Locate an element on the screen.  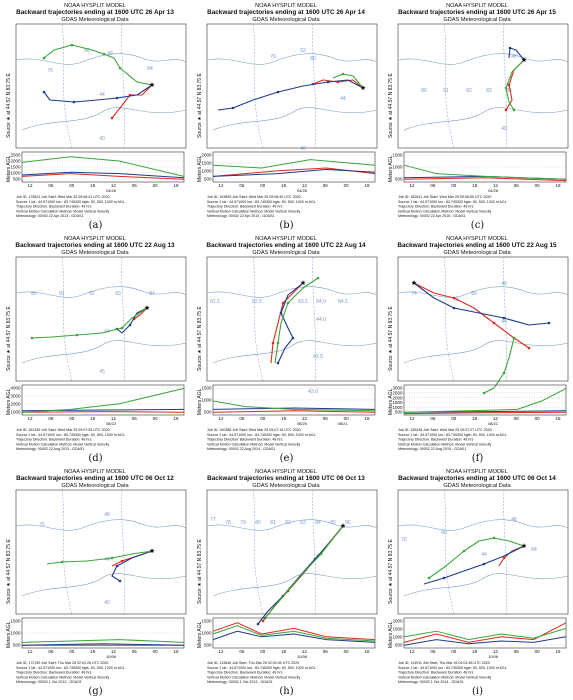
map-grid-label: 82 is located at coordinates (92, 294).